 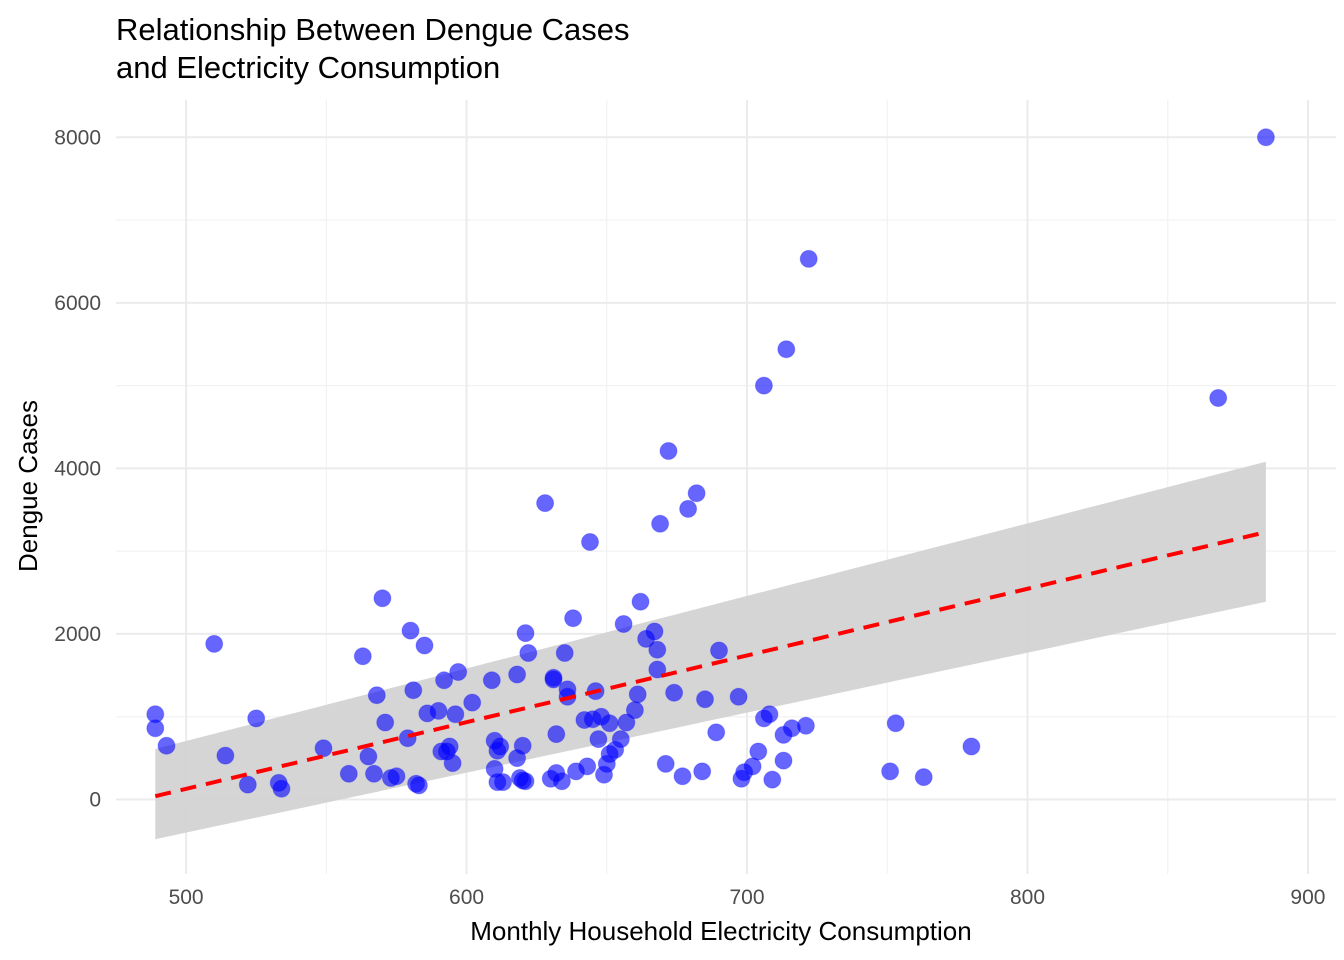 What do you see at coordinates (1307, 897) in the screenshot?
I see `x-tick-label: 900` at bounding box center [1307, 897].